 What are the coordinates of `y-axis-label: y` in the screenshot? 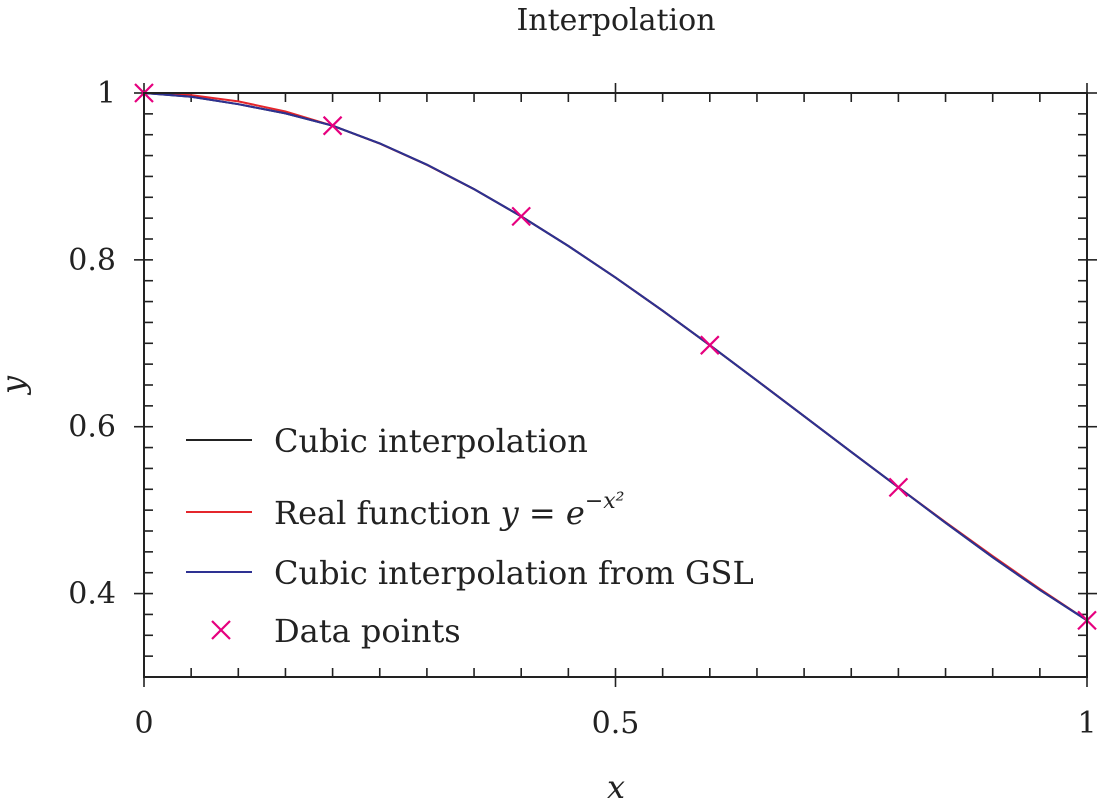 It's located at (16, 385).